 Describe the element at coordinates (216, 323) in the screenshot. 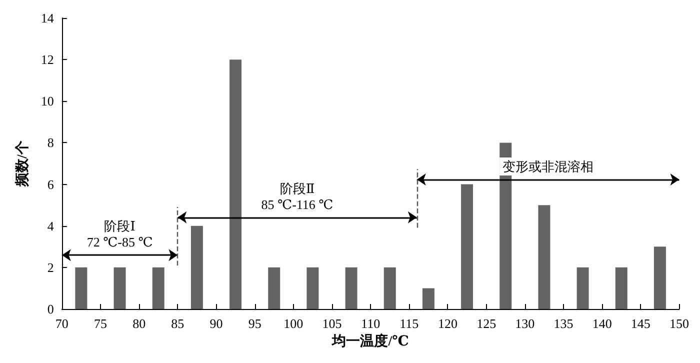

I see `x-tick-label: 90` at that location.